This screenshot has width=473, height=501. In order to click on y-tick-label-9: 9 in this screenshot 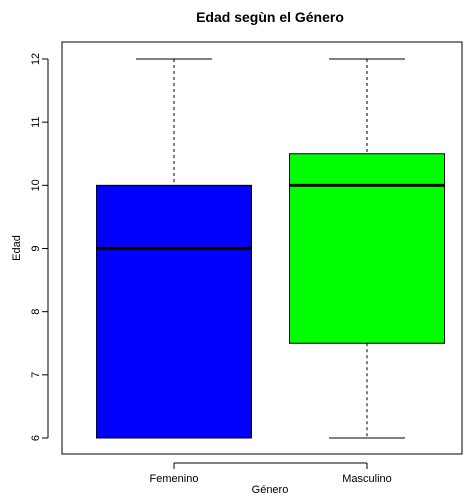, I will do `click(36, 248)`.